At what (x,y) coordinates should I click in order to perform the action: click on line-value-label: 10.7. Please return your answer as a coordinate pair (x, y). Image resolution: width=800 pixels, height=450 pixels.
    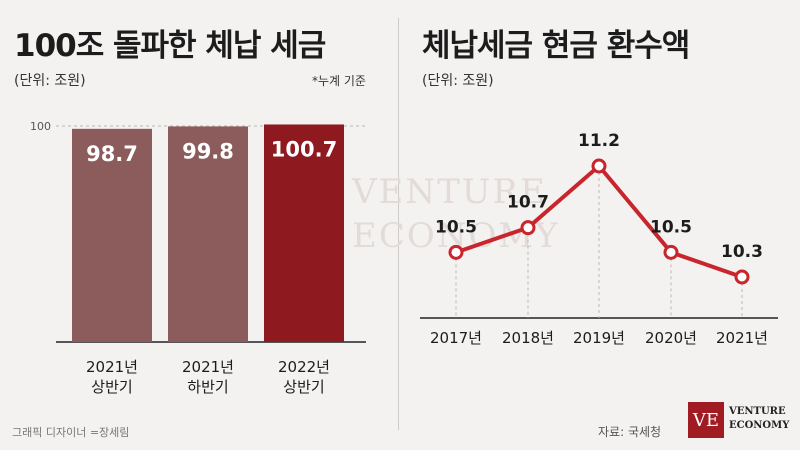
    Looking at the image, I should click on (528, 203).